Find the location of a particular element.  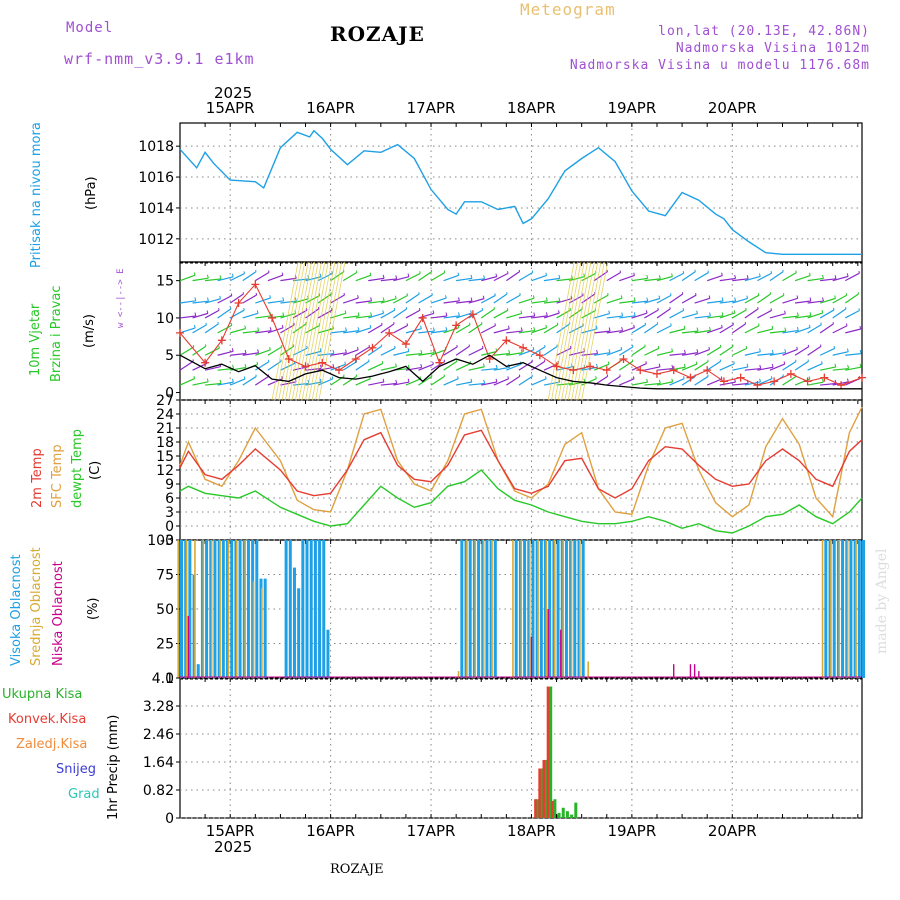

precip-label-frz: Zaledj.Kisa is located at coordinates (52, 744).